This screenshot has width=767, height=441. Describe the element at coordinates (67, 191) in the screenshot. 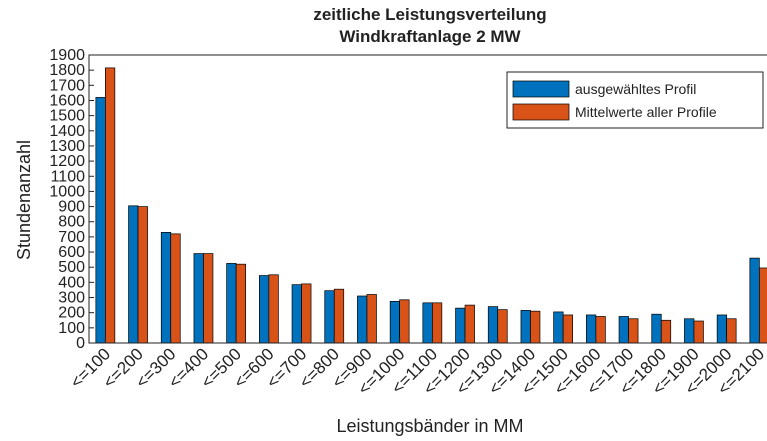

I see `y-tick-label: 1000` at that location.